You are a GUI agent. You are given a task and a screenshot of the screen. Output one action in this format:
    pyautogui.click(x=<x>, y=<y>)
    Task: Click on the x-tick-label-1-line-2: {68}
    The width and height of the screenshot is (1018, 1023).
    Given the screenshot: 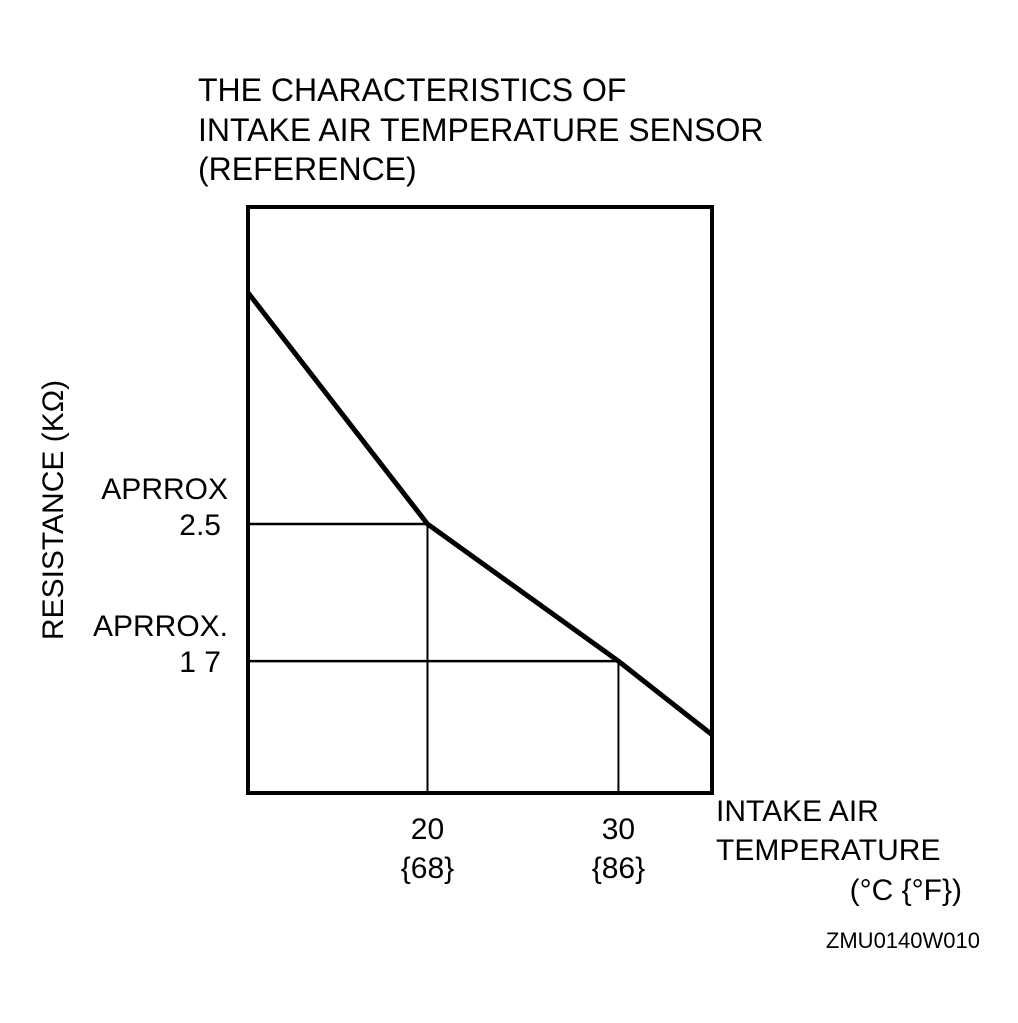 What is the action you would take?
    pyautogui.click(x=427, y=868)
    